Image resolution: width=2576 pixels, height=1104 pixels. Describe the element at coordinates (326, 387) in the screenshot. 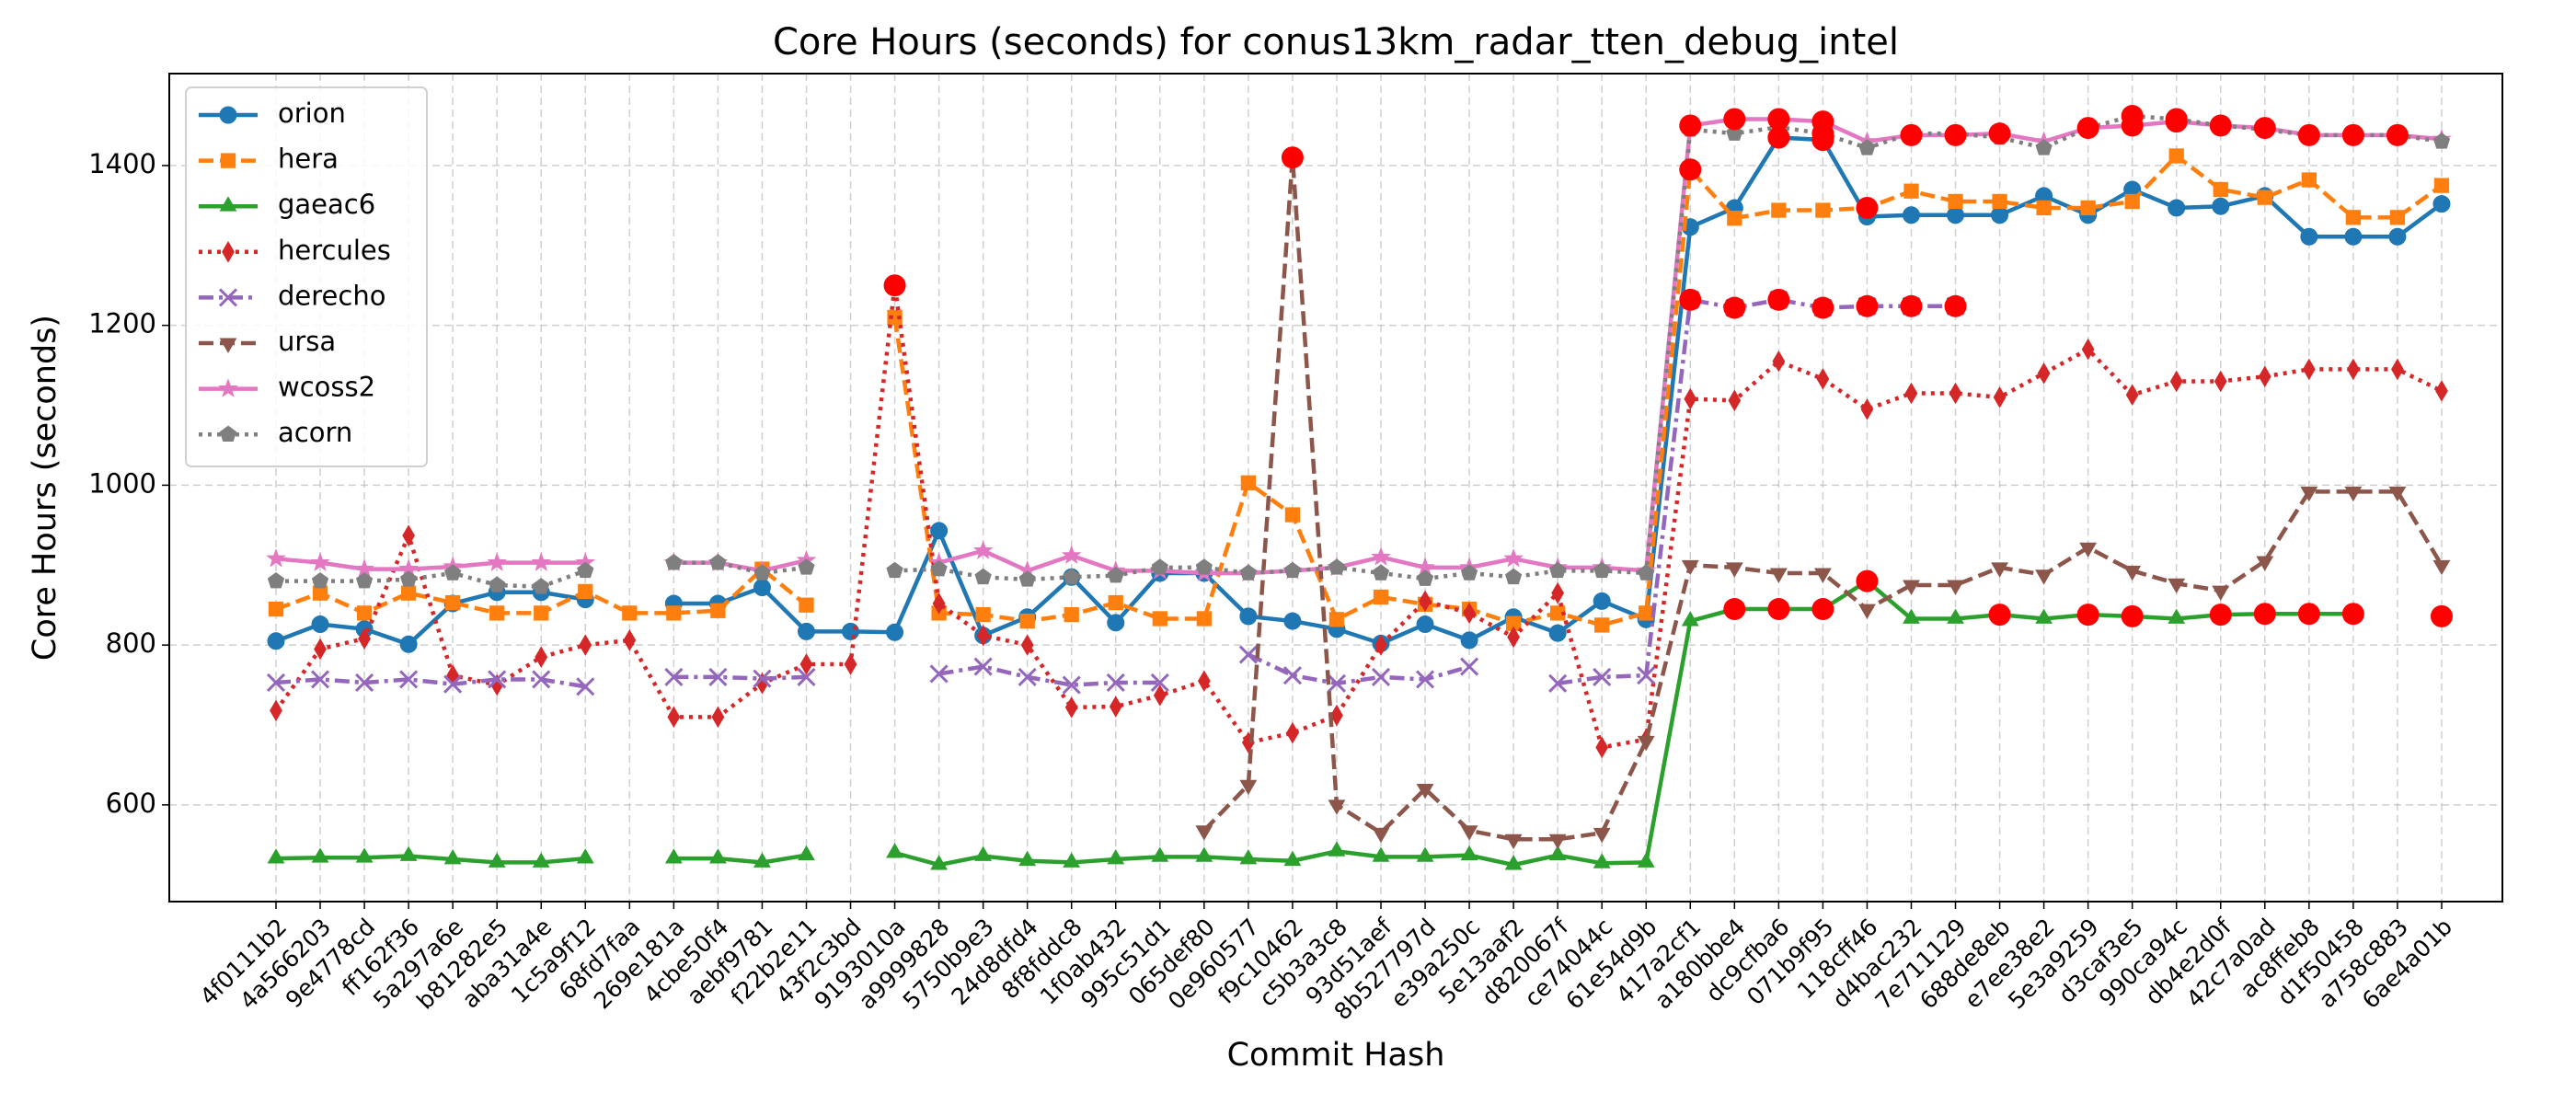

I see `legend-label: wcoss2` at that location.